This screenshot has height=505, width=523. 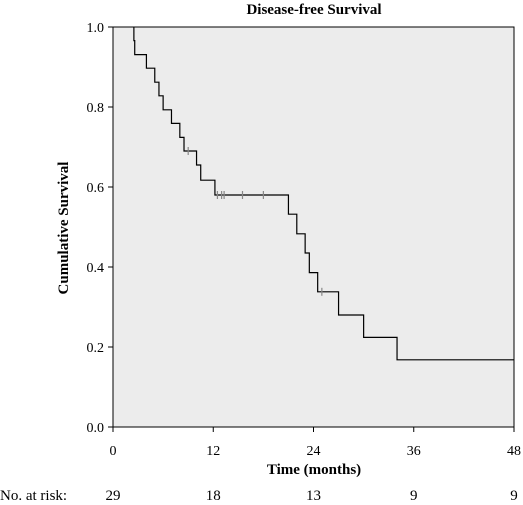 What do you see at coordinates (64, 228) in the screenshot?
I see `y-axis-label: Cumulative Survival` at bounding box center [64, 228].